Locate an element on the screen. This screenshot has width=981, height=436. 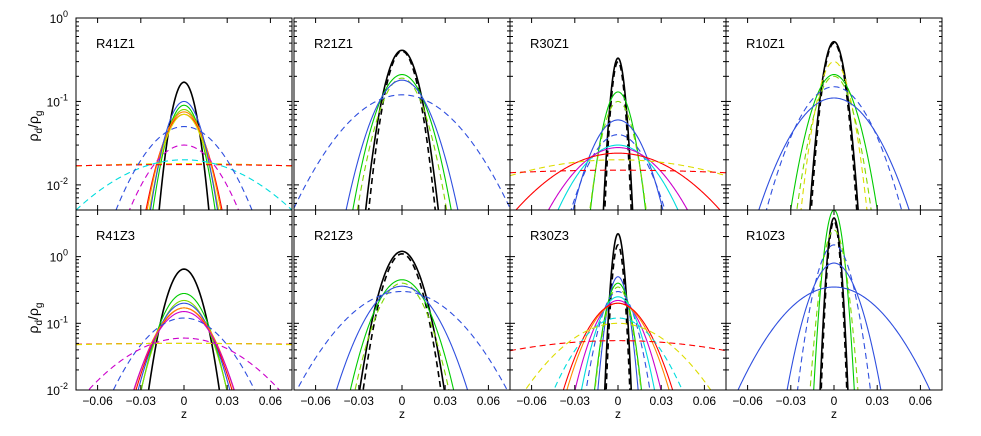
svg-text: ρd/ρg is located at coordinates (35, 318).